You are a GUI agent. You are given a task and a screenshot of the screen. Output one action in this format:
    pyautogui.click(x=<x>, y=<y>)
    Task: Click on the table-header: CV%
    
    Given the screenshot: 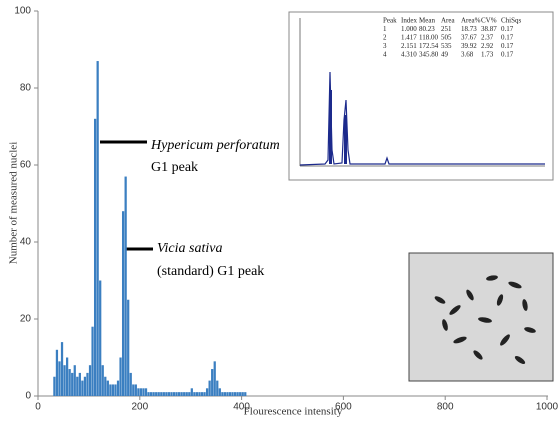 What is the action you would take?
    pyautogui.click(x=489, y=21)
    